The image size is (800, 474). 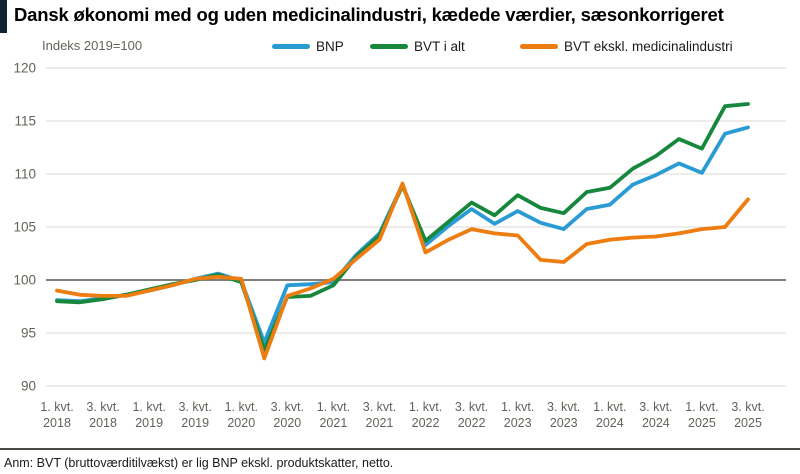 What do you see at coordinates (648, 46) in the screenshot?
I see `legend-label-bvt-ekskl: BVT ekskl. medicinalindustri` at bounding box center [648, 46].